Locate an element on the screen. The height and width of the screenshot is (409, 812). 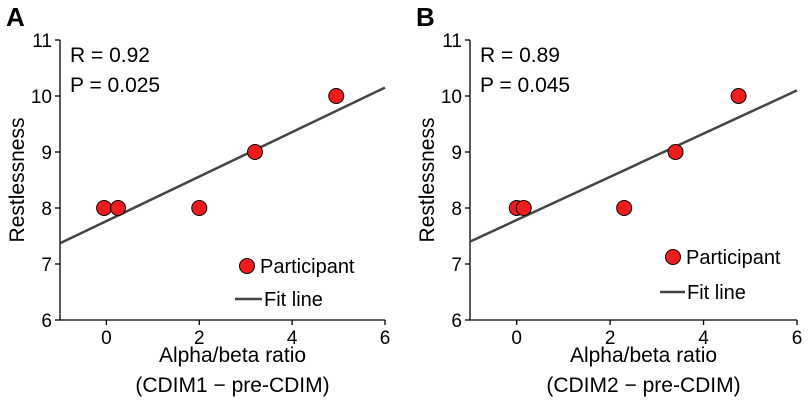
x-axis-label-sub: (CDIM2 − pre-CDIM) is located at coordinates (643, 385).